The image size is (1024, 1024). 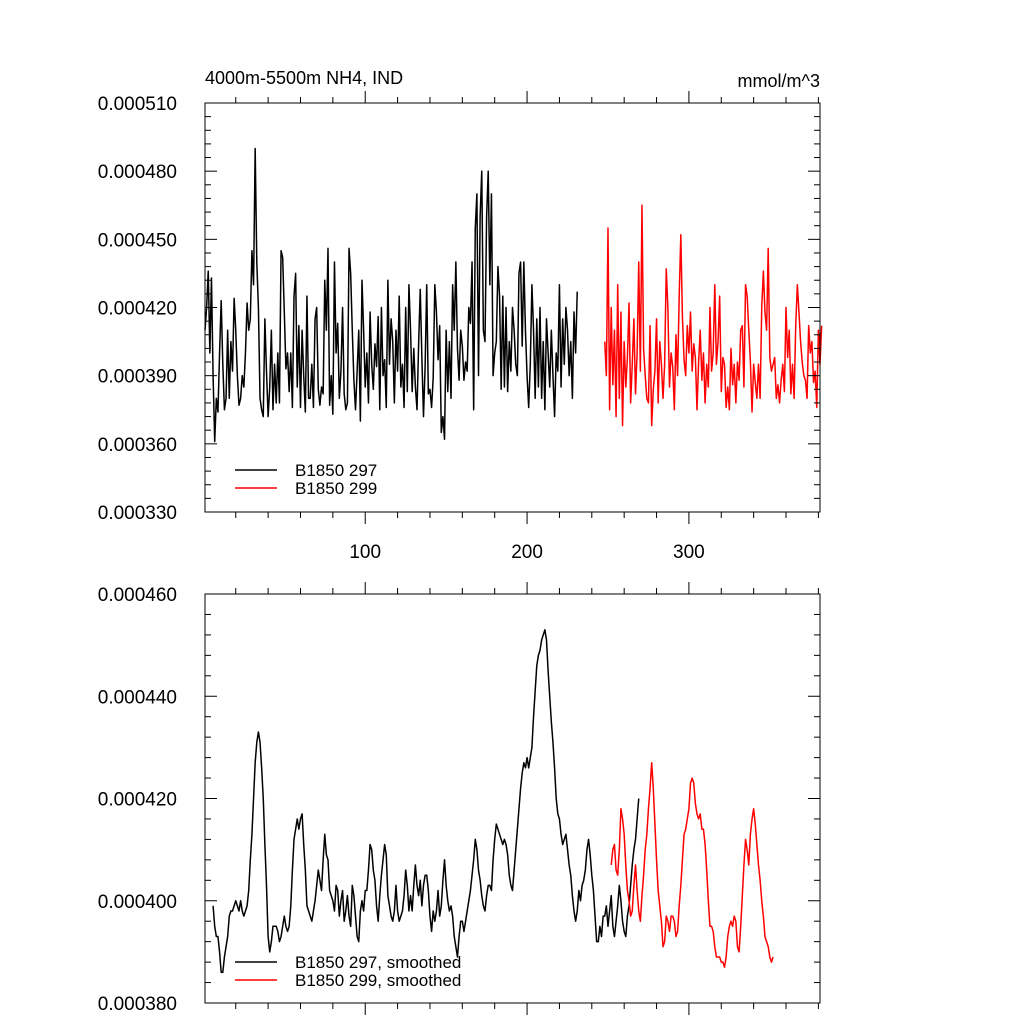 What do you see at coordinates (365, 552) in the screenshot?
I see `x-tick-label: 100` at bounding box center [365, 552].